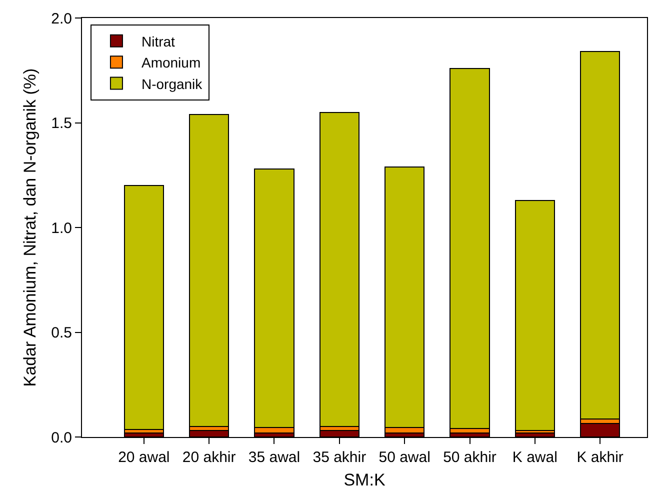 Image resolution: width=655 pixels, height=499 pixels. Describe the element at coordinates (61, 437) in the screenshot. I see `y-tick-label: 0.0` at that location.